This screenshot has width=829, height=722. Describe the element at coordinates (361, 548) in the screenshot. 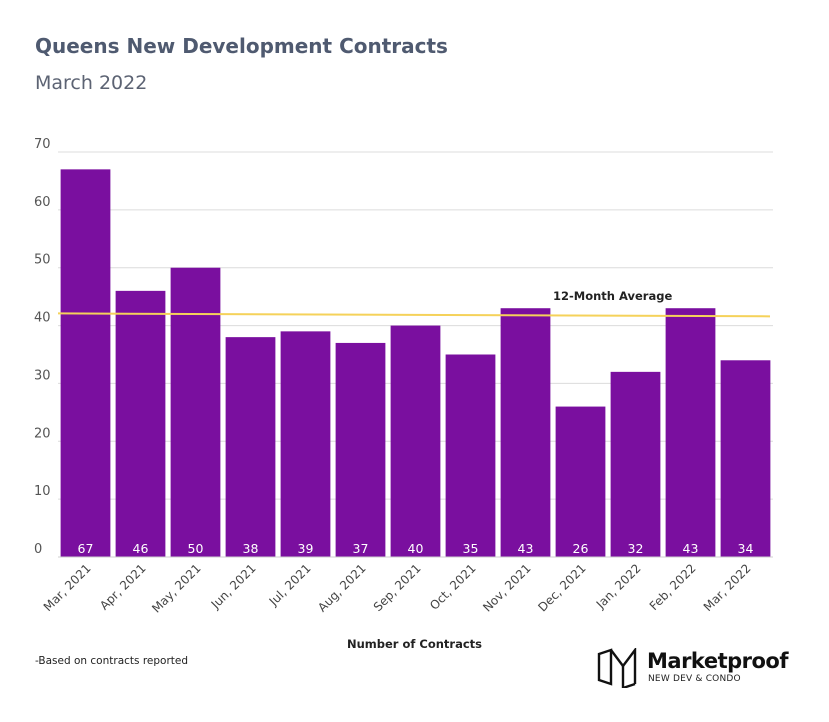

I see `bar-value-label: 37` at that location.